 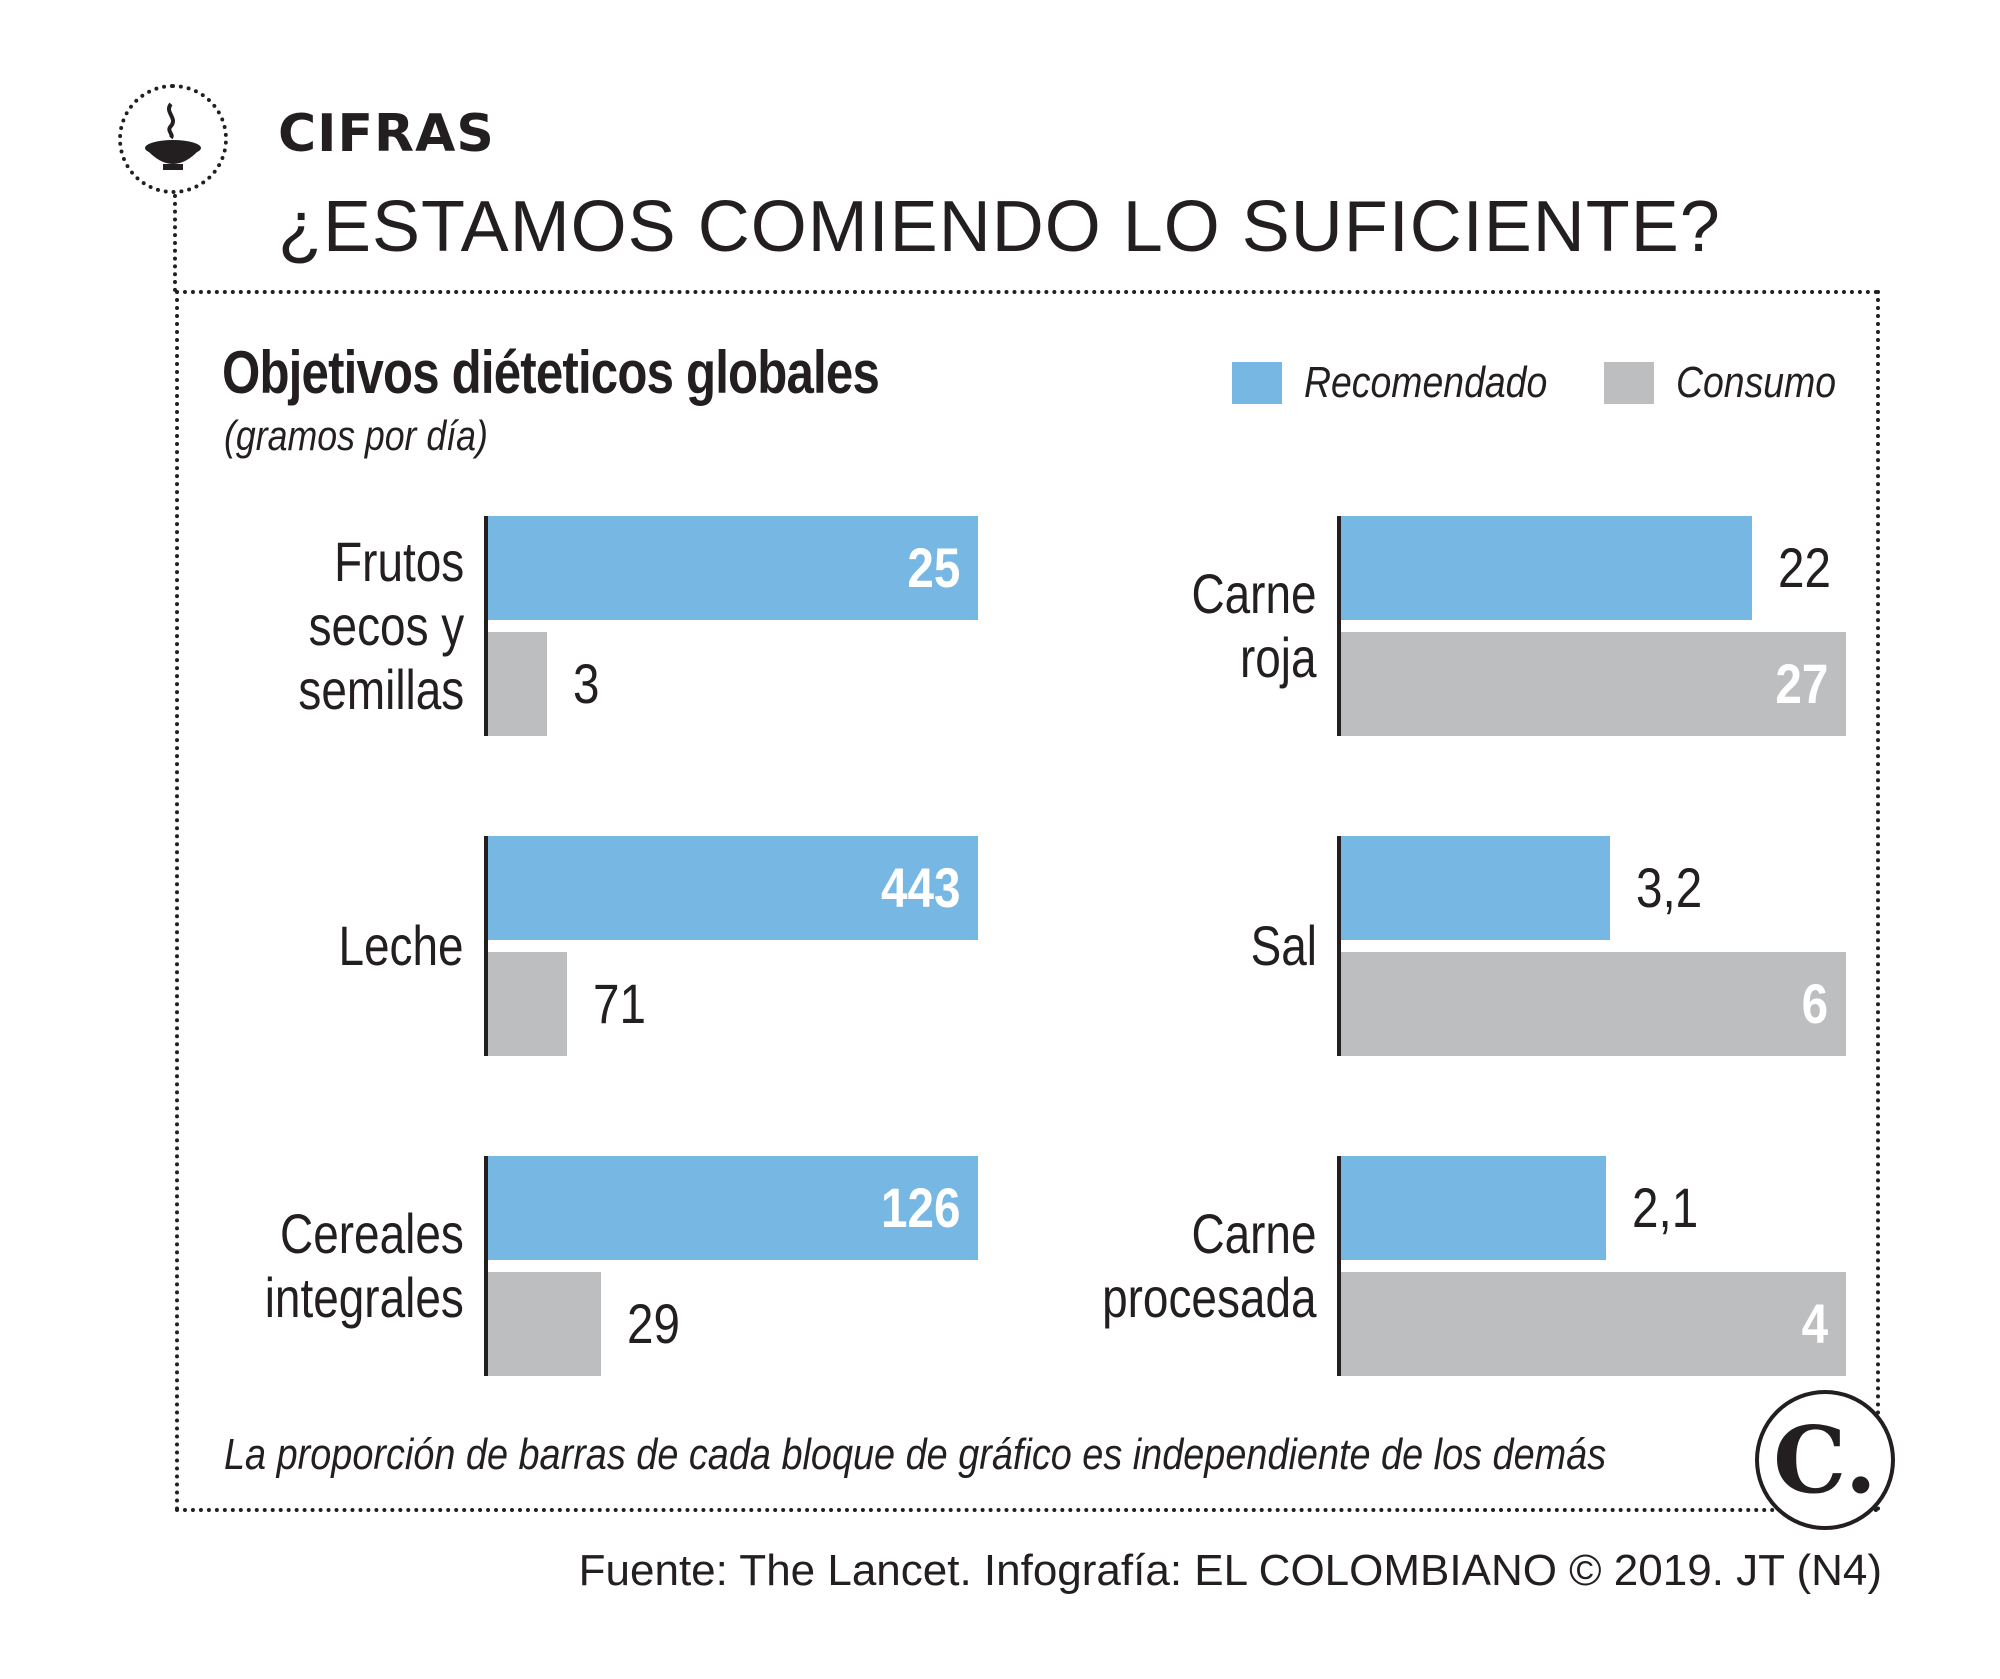 I want to click on legend-swatch-consumo, so click(x=1629, y=383).